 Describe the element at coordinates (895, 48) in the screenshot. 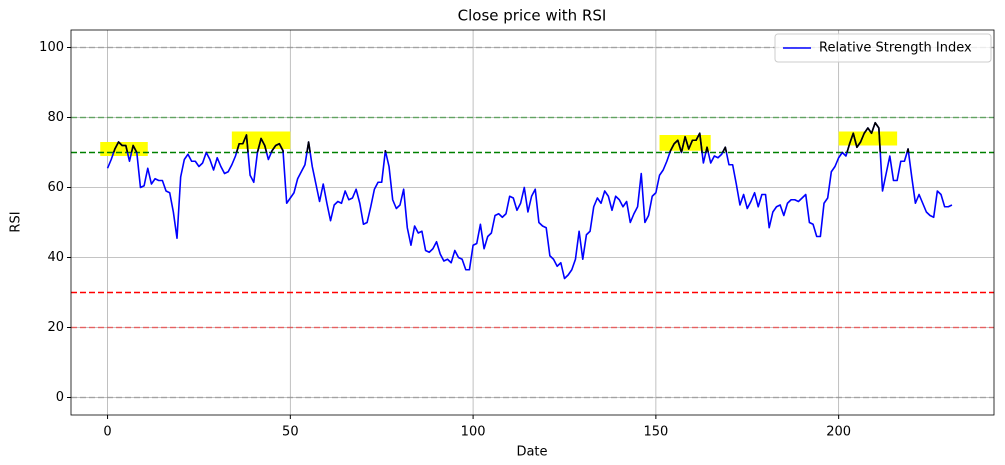

I see `legend-label: Relative Strength Index` at that location.